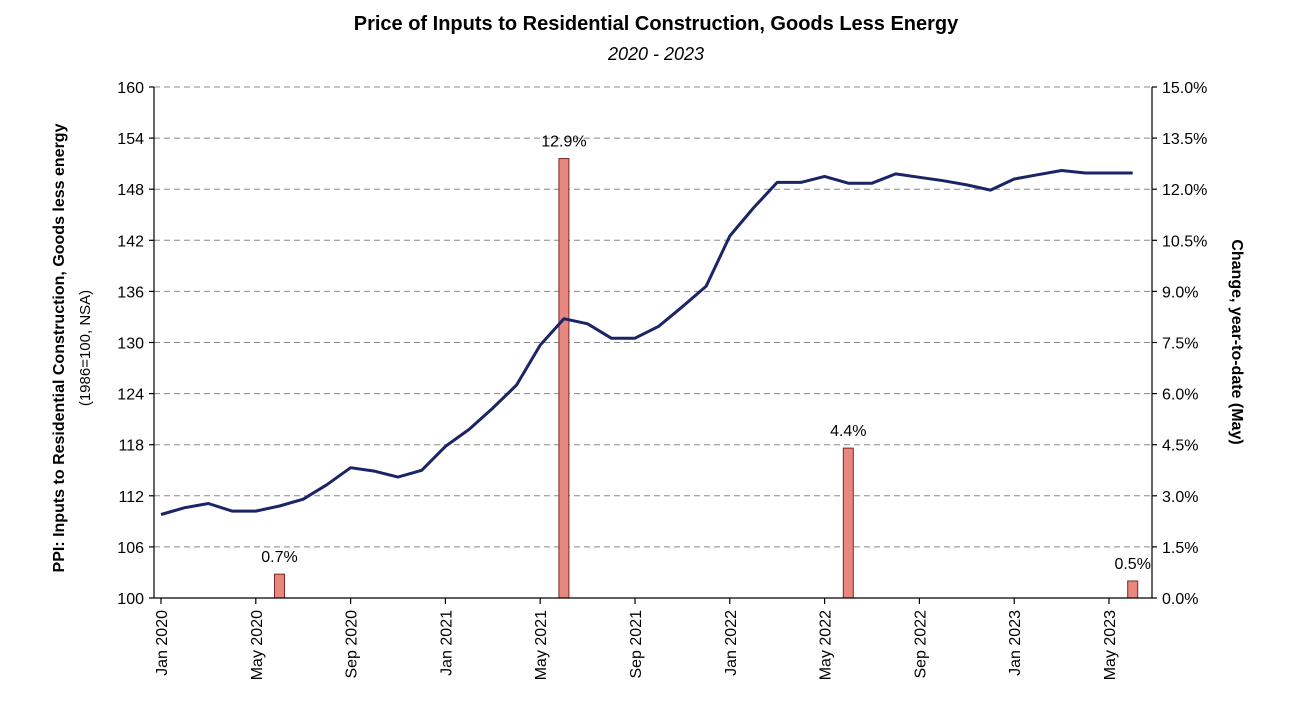  What do you see at coordinates (130, 344) in the screenshot?
I see `left-tick-label: 130` at bounding box center [130, 344].